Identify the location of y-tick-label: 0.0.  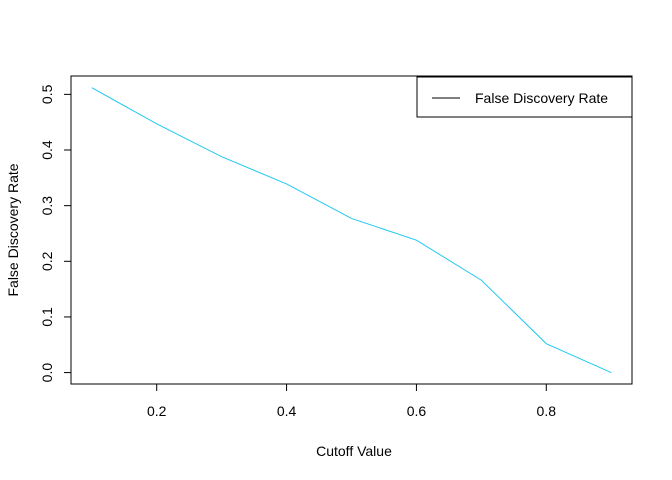
(47, 373).